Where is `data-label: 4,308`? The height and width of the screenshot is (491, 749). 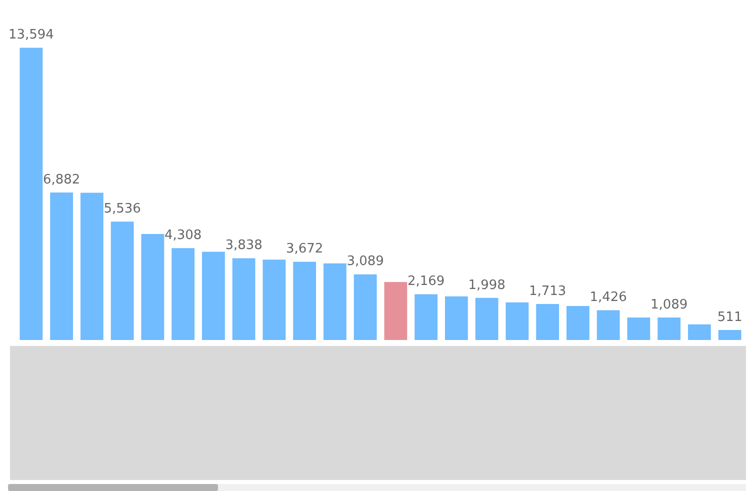 data-label: 4,308 is located at coordinates (183, 235).